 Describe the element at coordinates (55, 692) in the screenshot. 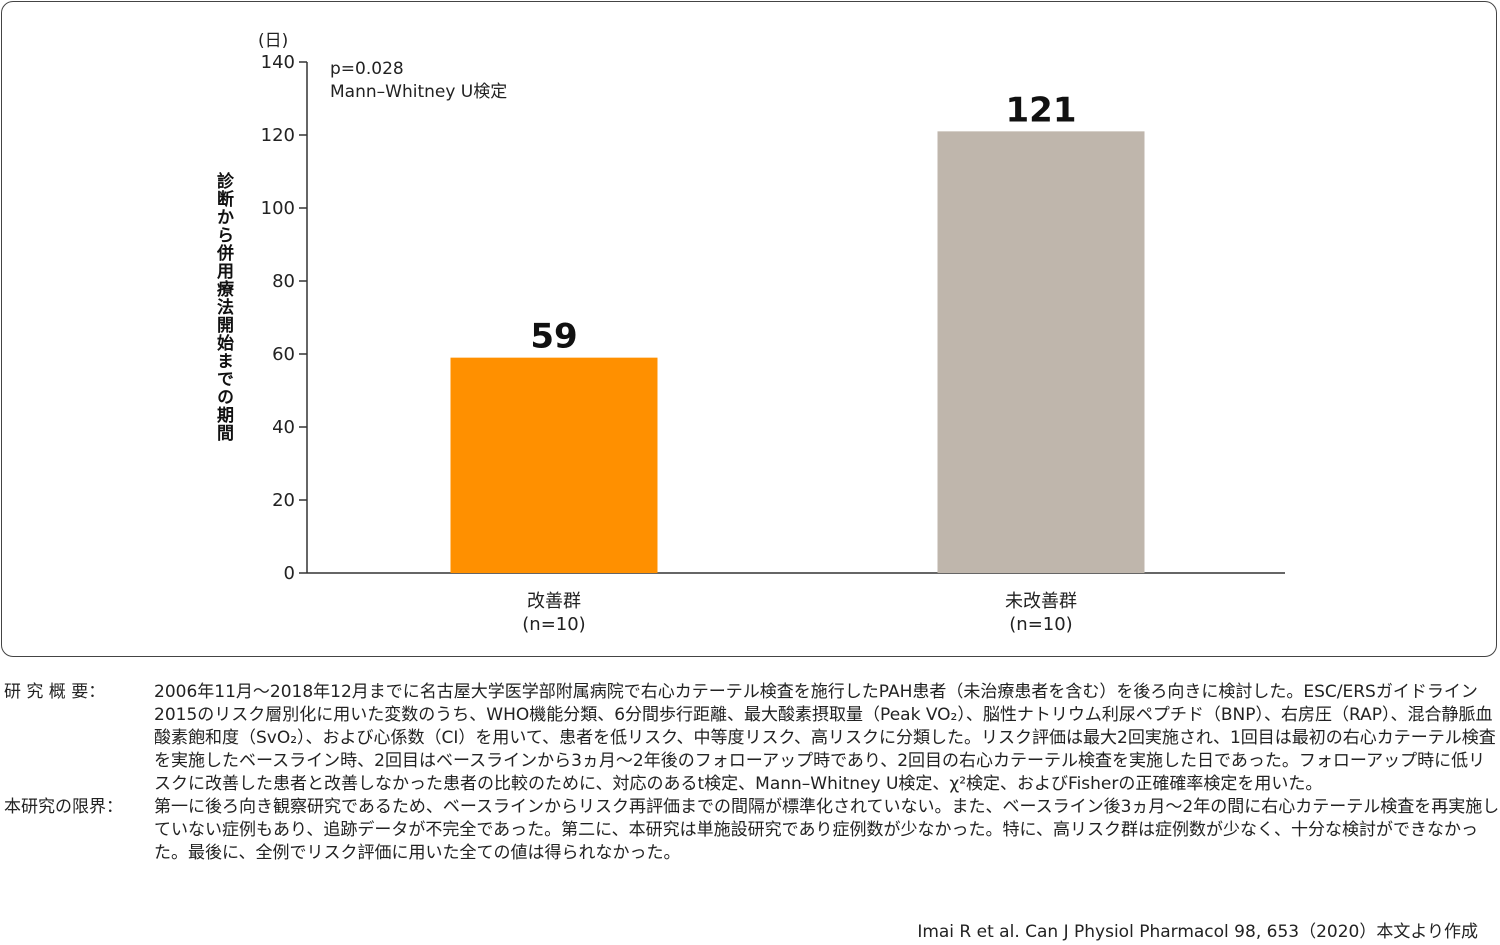

I see `overview-label: 研 究 概 要：` at that location.